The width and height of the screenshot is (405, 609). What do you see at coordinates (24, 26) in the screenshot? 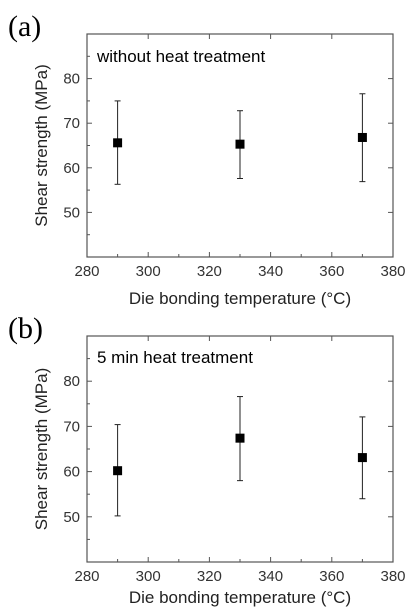
I see `panel-label: (a)` at bounding box center [24, 26].